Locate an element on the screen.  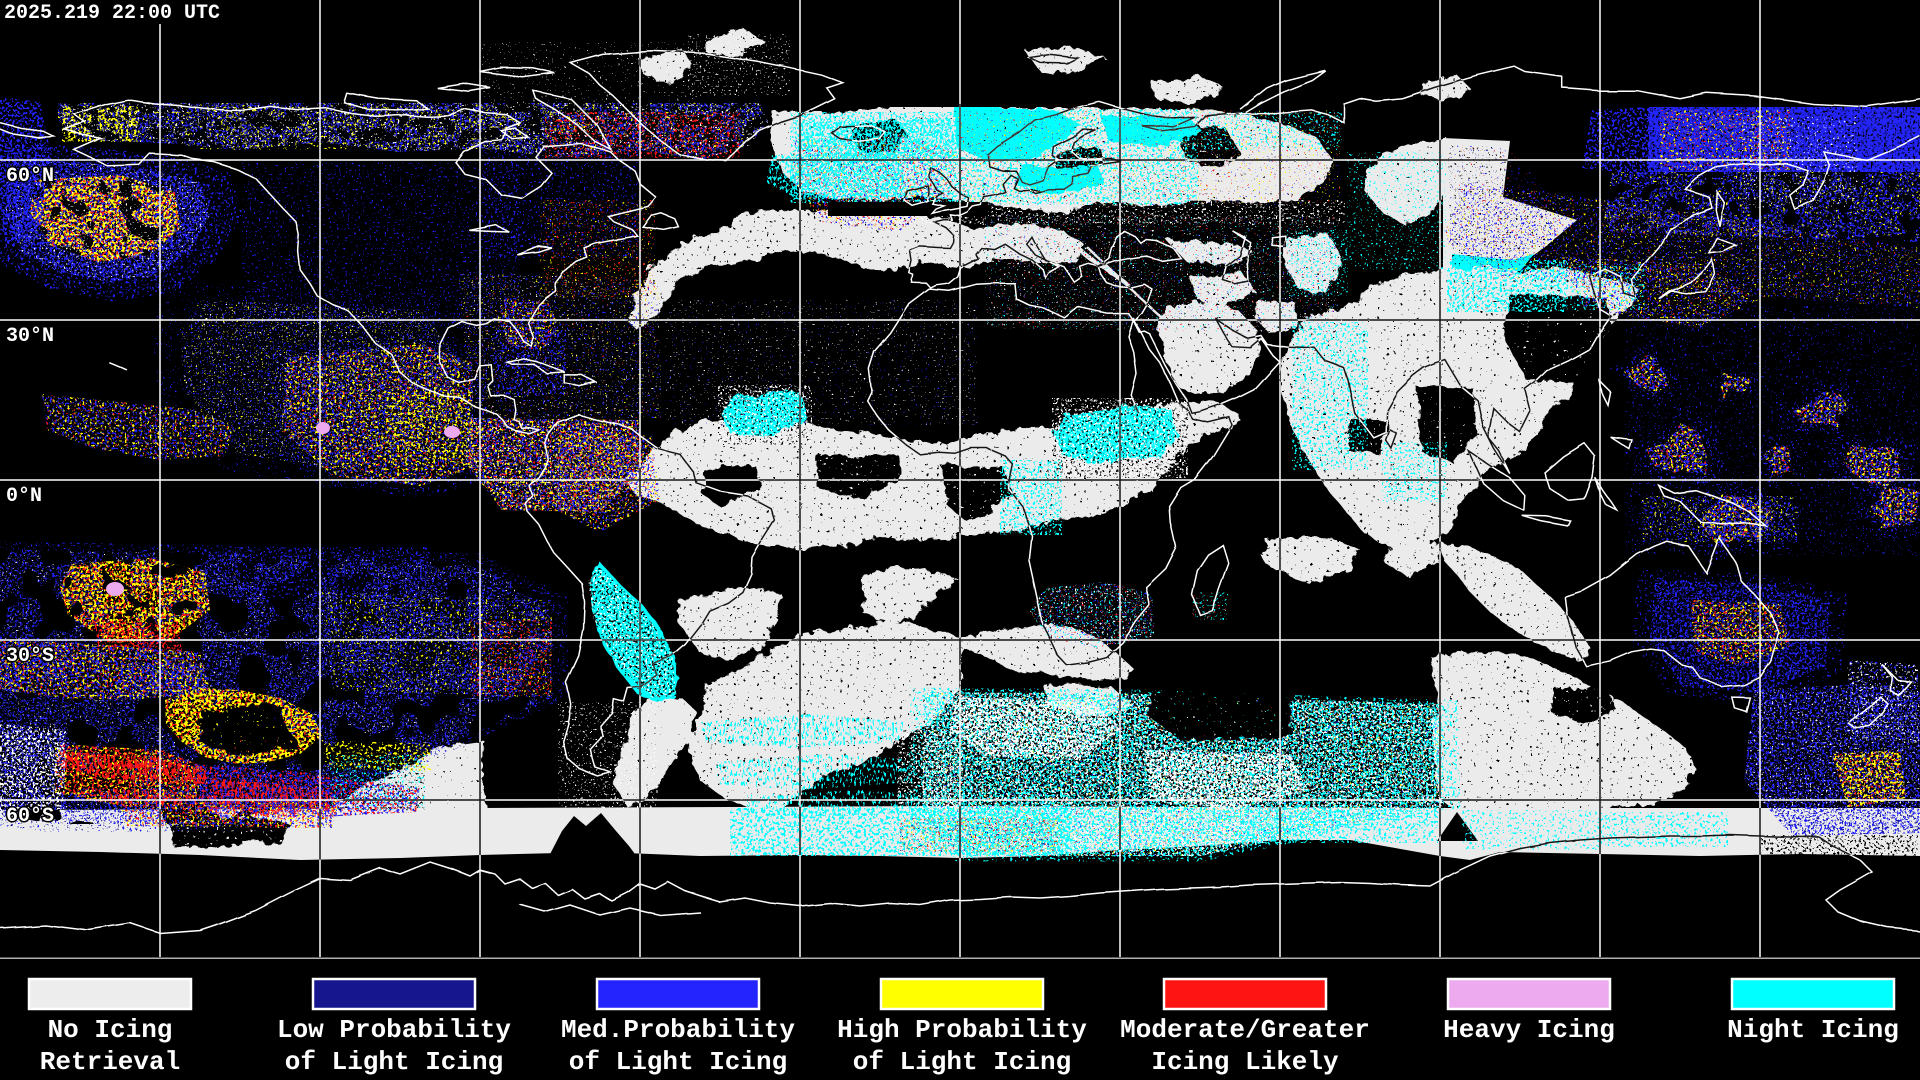
svg-text: No Icing is located at coordinates (110, 1030).